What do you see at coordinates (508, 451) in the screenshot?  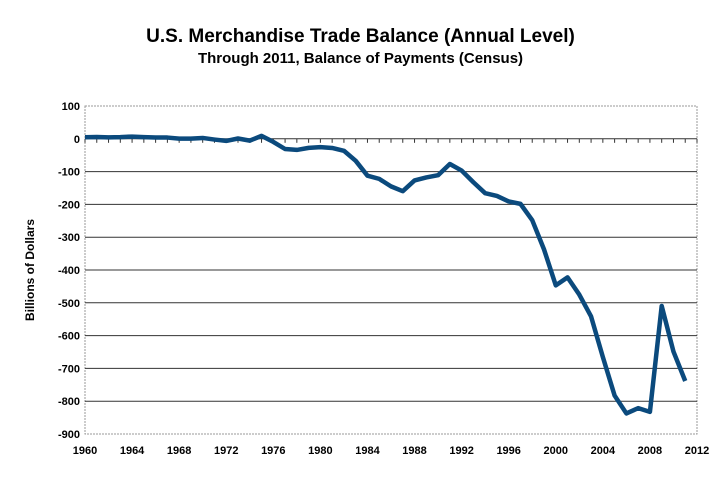 I see `x-tick-label: 1996` at bounding box center [508, 451].